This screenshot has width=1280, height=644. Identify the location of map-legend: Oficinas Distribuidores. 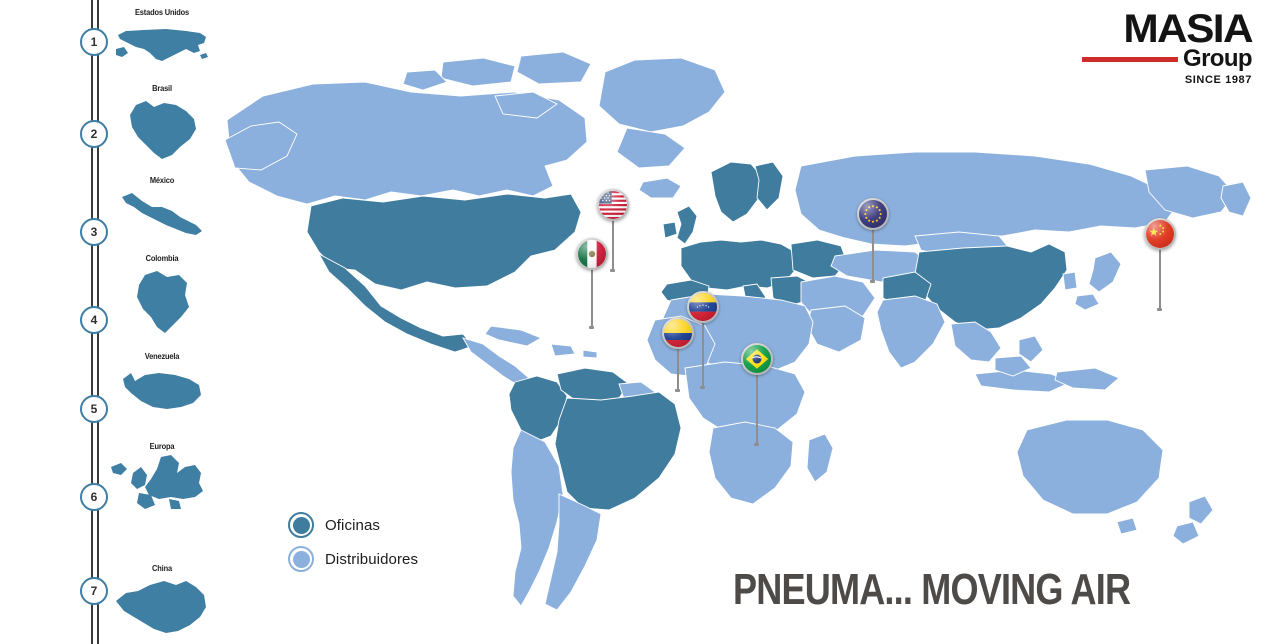
(353, 542).